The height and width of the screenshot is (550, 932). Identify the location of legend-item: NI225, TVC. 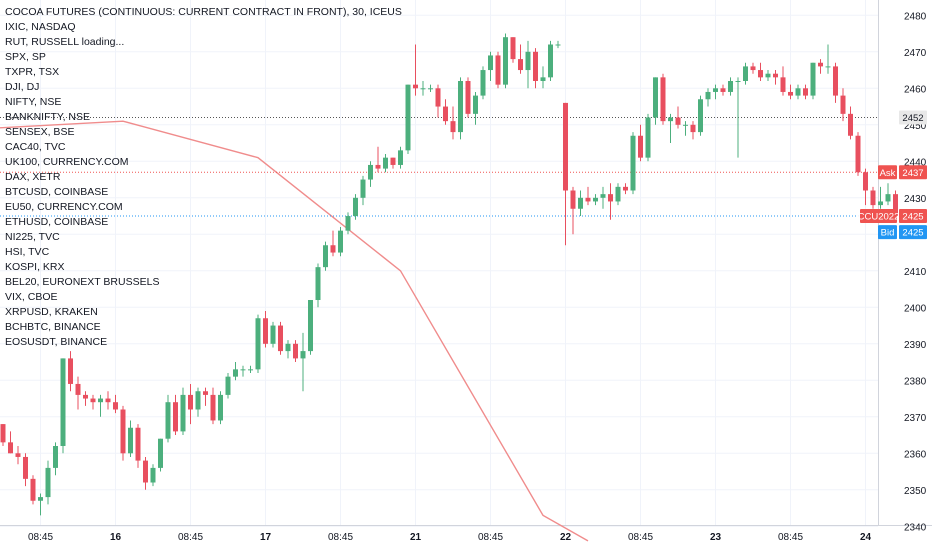
(32, 237).